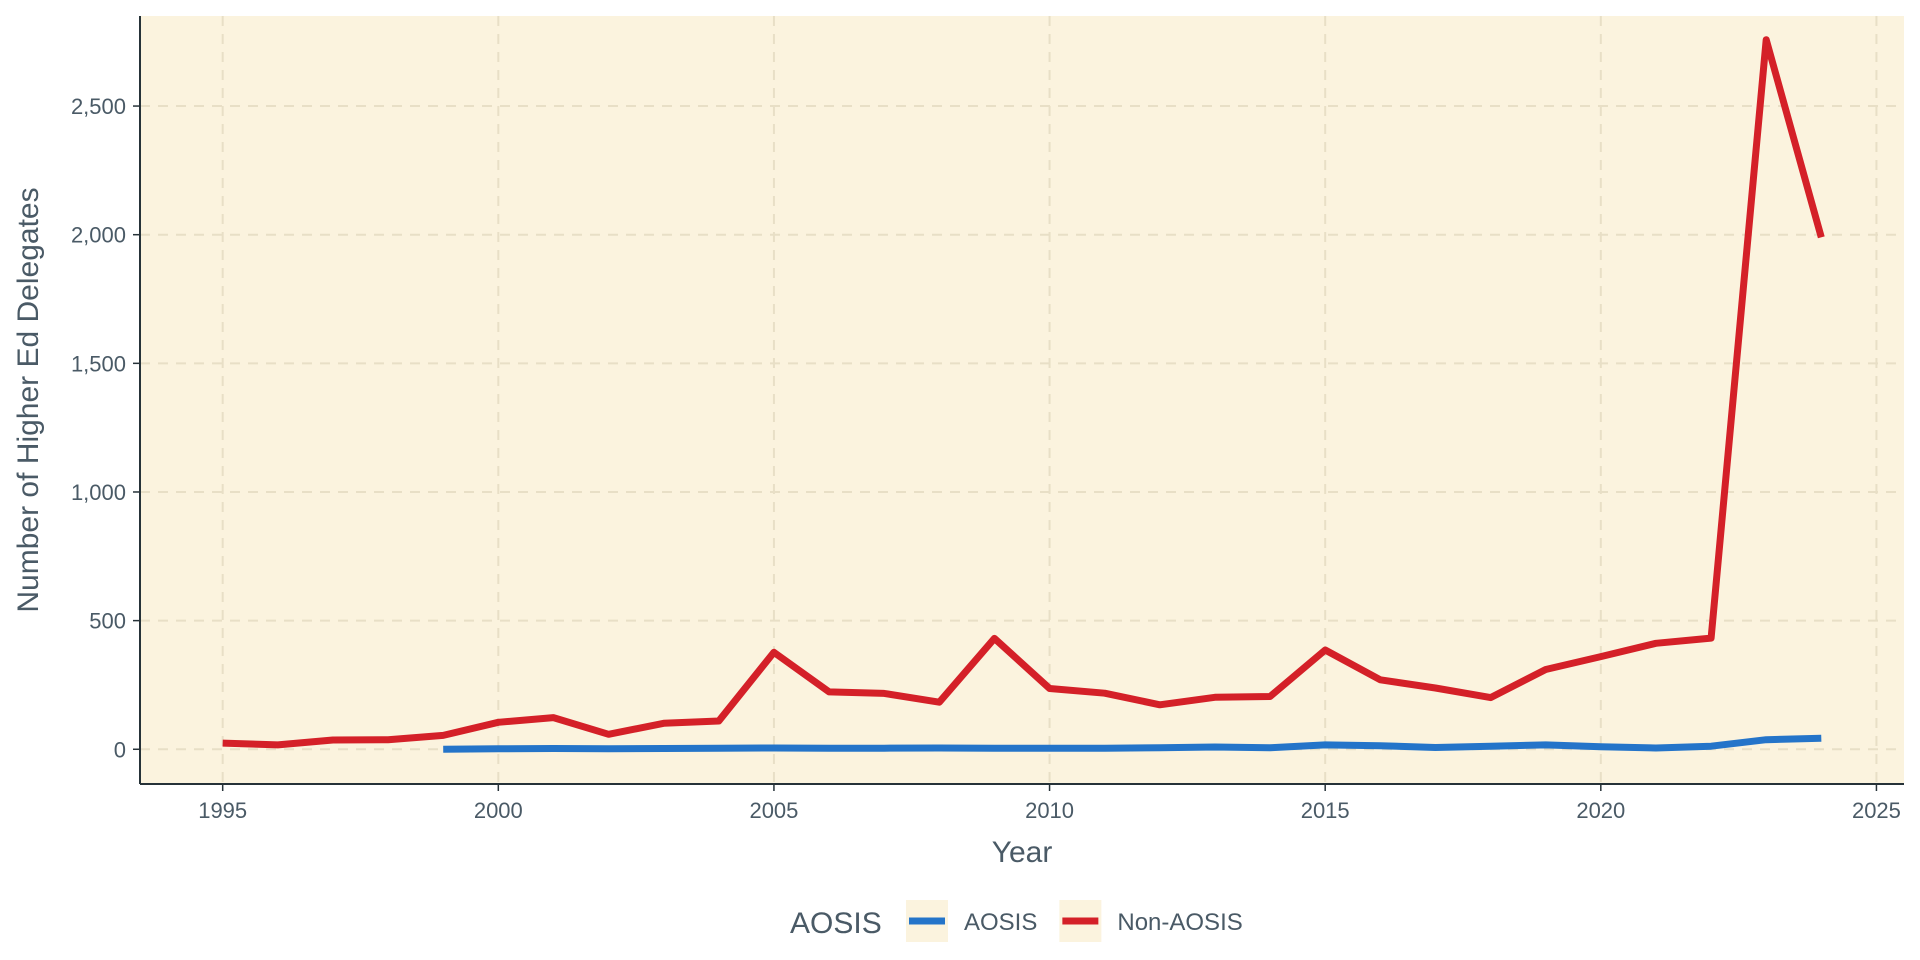 Image resolution: width=1920 pixels, height=960 pixels. Describe the element at coordinates (773, 810) in the screenshot. I see `x-tick-label-2005: 2005` at that location.